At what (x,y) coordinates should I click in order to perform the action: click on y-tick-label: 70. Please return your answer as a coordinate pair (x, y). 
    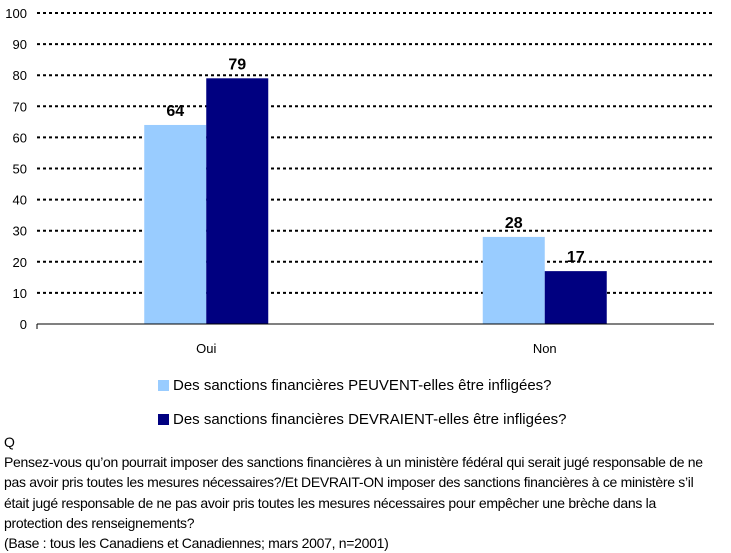
    Looking at the image, I should click on (20, 106).